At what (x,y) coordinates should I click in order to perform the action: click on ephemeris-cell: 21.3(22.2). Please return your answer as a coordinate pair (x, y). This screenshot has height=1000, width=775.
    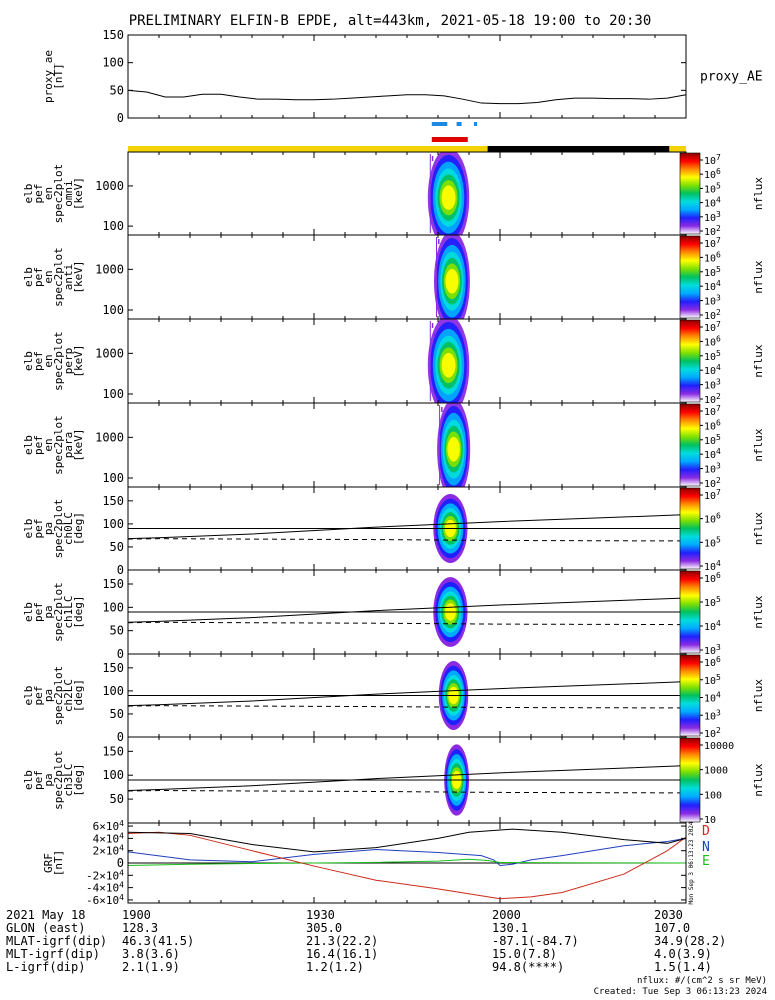
    Looking at the image, I should click on (342, 941).